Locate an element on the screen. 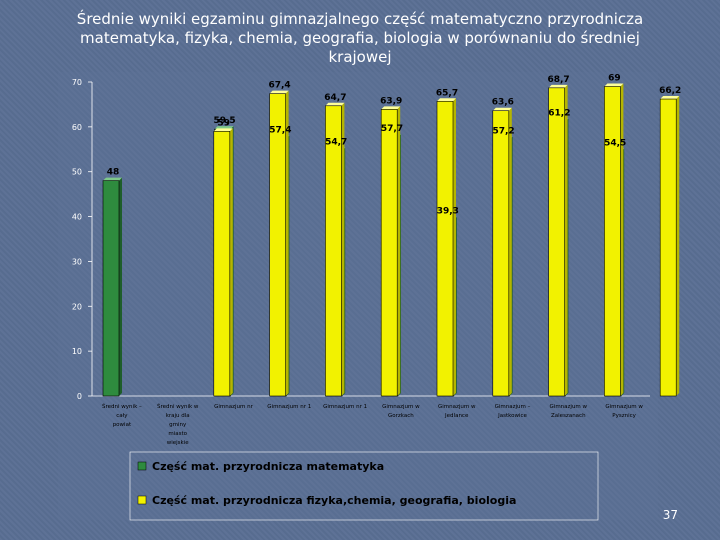 The image size is (720, 540). data-label: 67,4 is located at coordinates (279, 86).